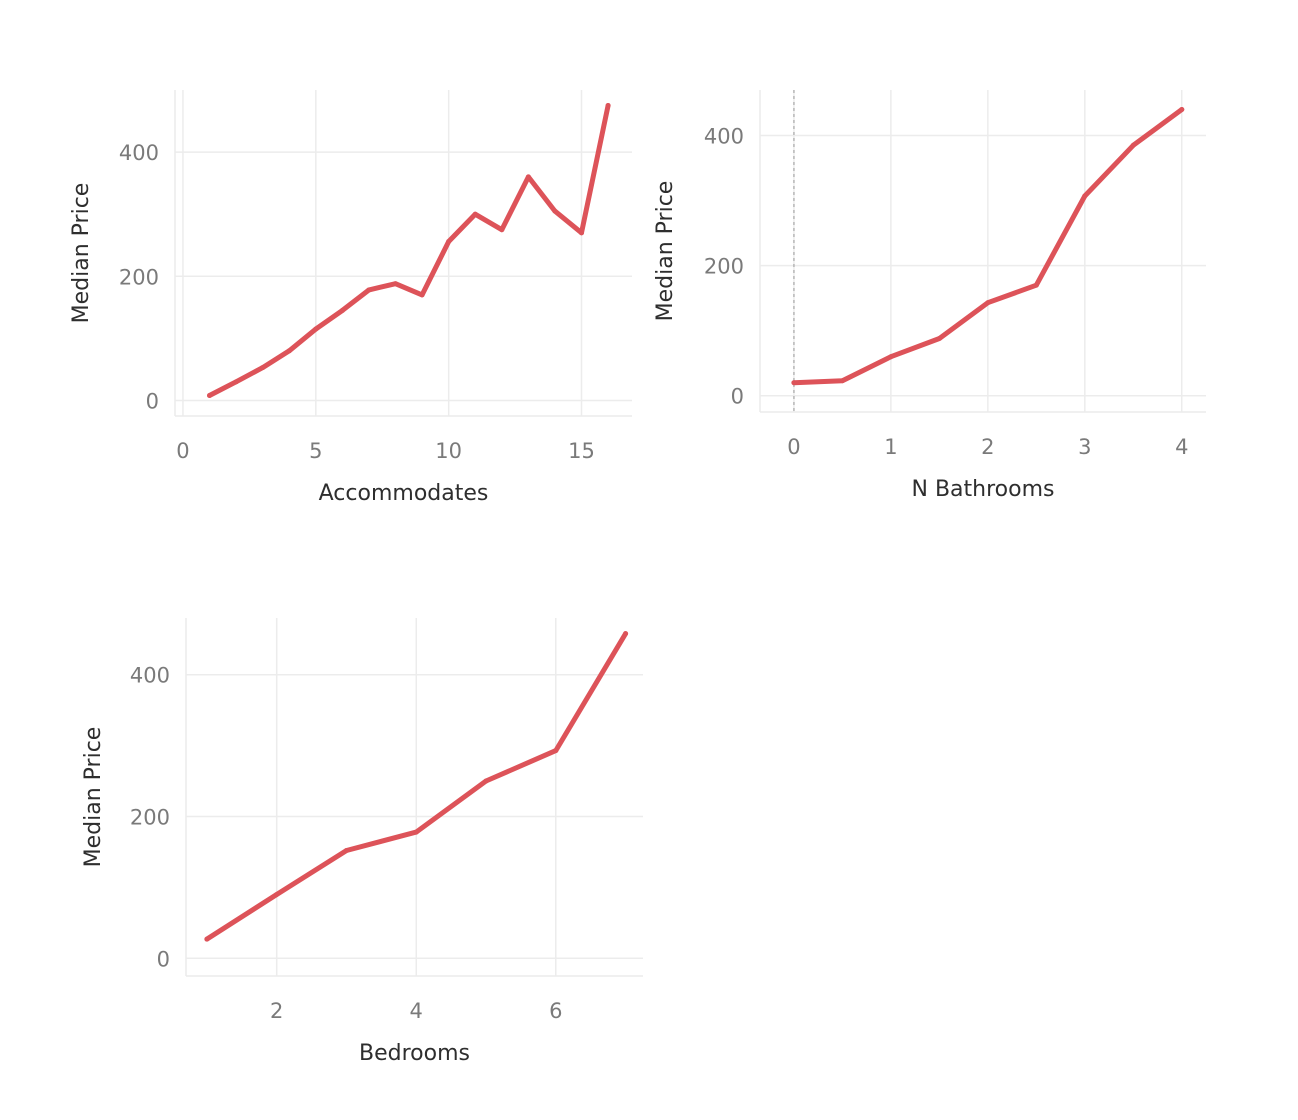  Describe the element at coordinates (581, 451) in the screenshot. I see `x-tick-label: 15` at that location.